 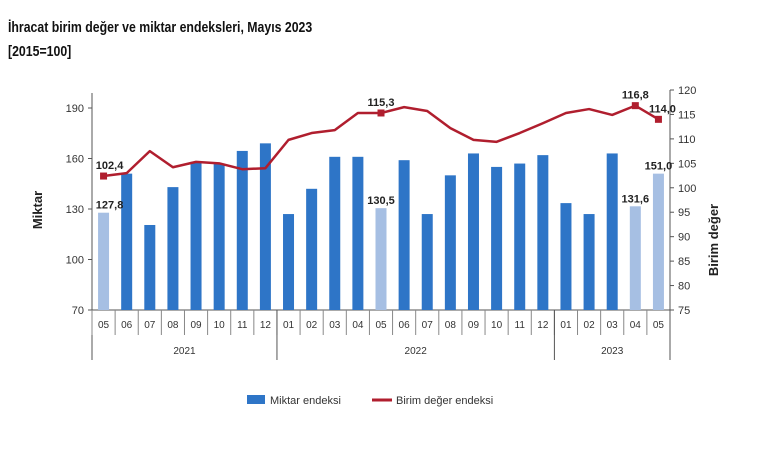 I want to click on line-data-label: 116,8, so click(x=635, y=96).